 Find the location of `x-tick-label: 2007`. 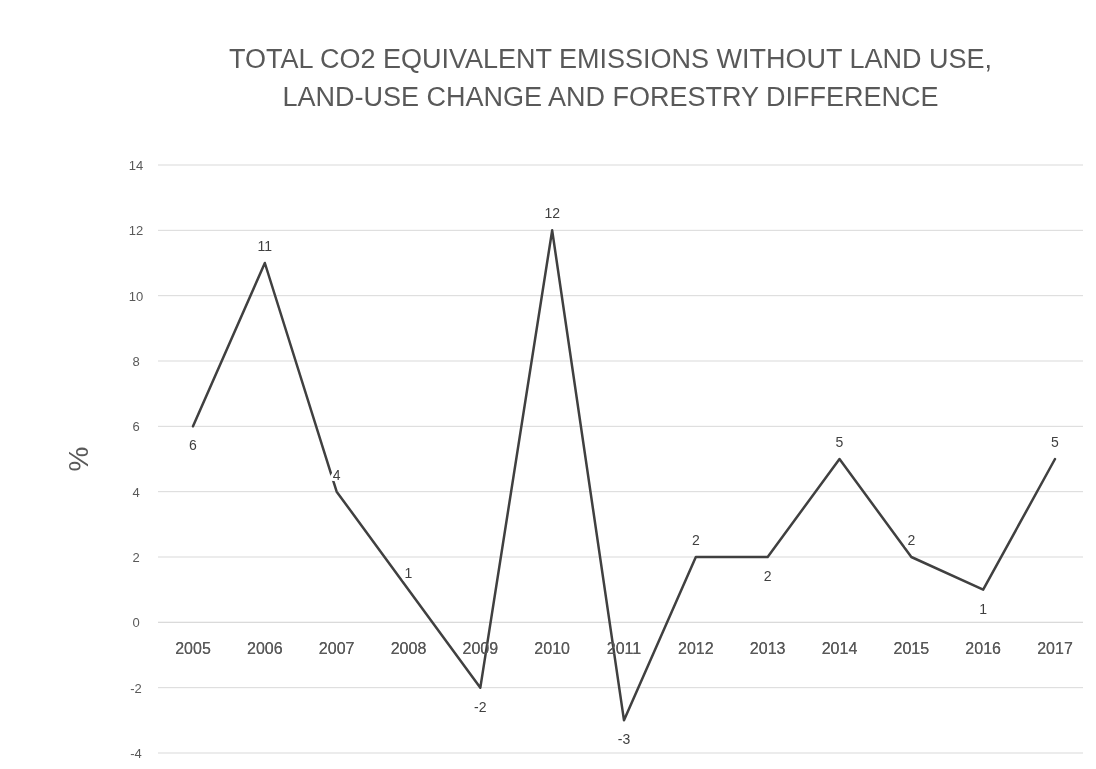

x-tick-label: 2007 is located at coordinates (336, 649).